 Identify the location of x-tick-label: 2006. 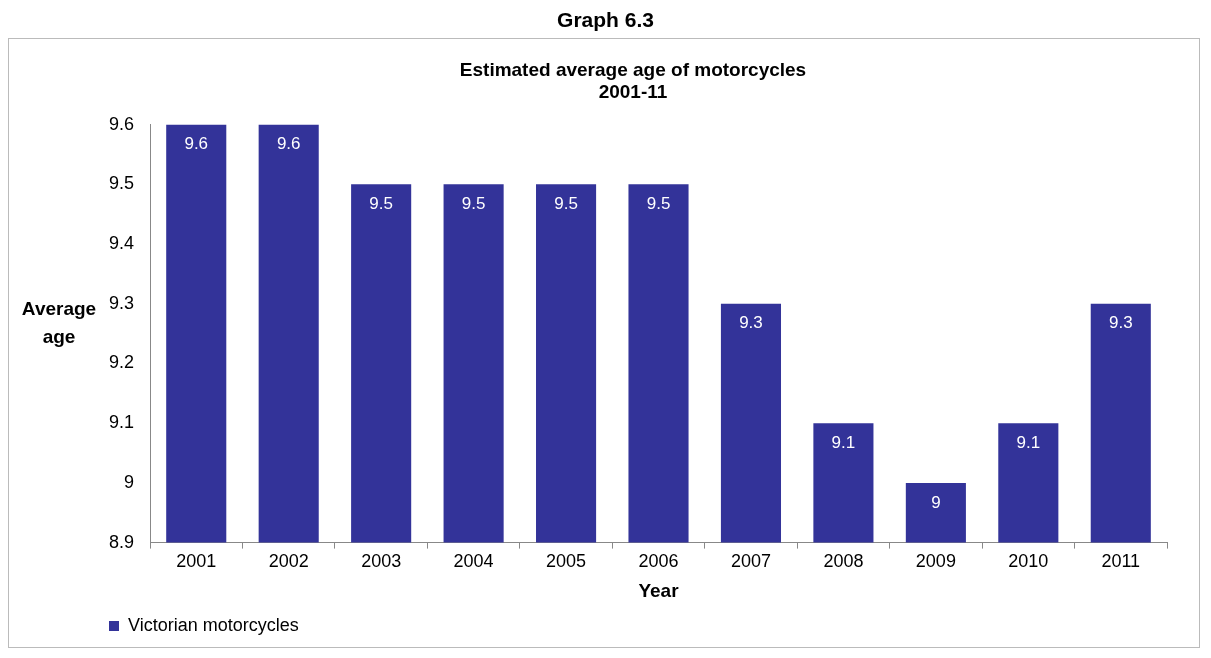
(658, 561).